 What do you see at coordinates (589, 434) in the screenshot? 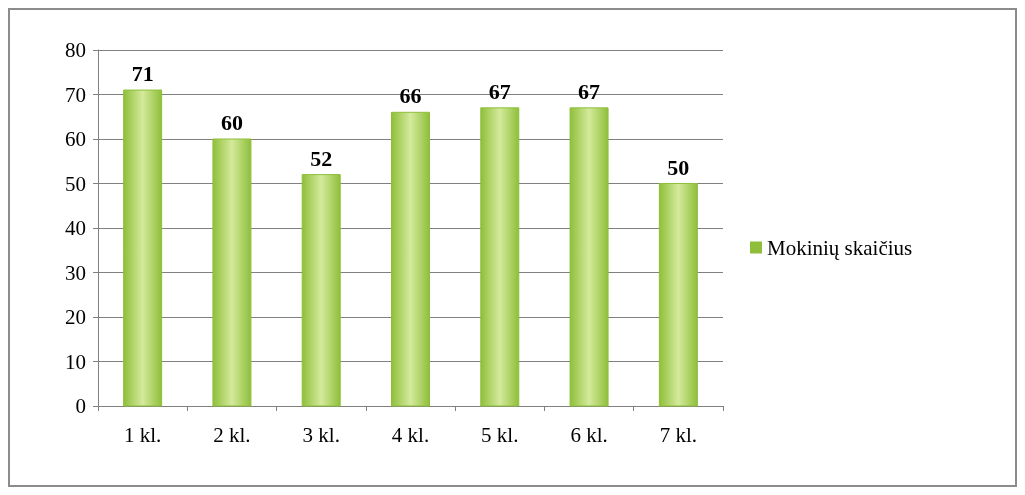
I see `x-tick-label: 6 kl.` at bounding box center [589, 434].